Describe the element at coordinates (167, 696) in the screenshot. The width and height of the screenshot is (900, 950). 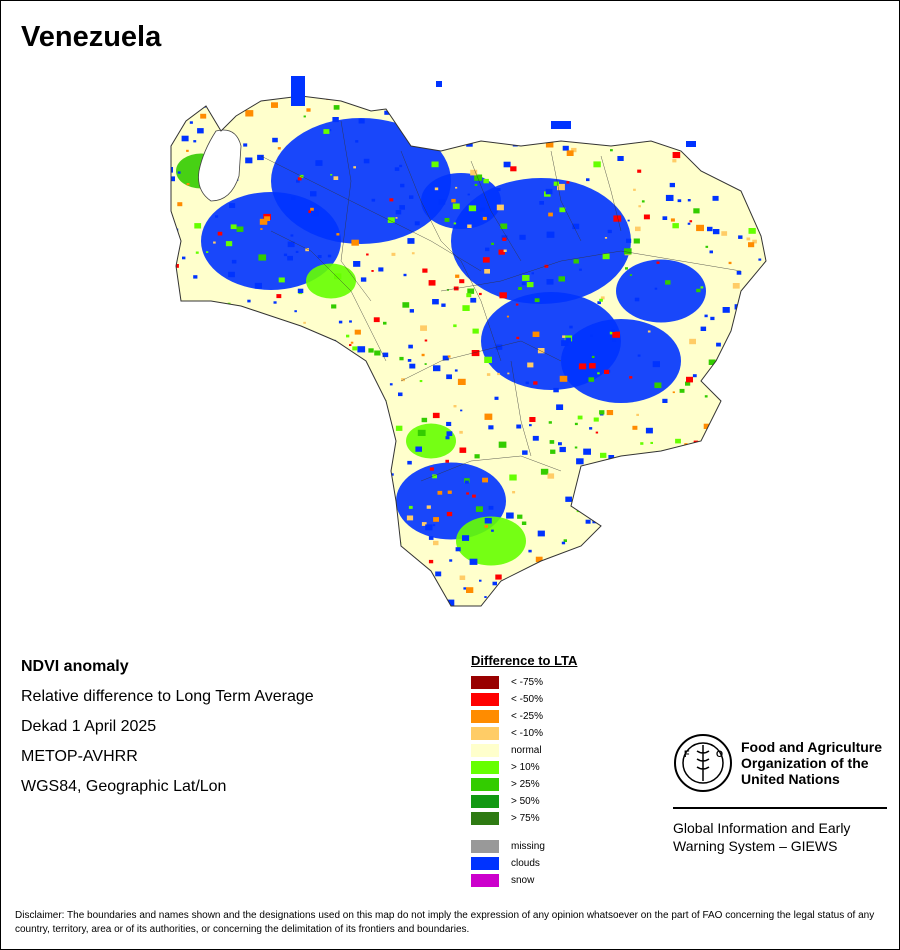
I see `description-label: Relative difference to Long Term Average` at that location.